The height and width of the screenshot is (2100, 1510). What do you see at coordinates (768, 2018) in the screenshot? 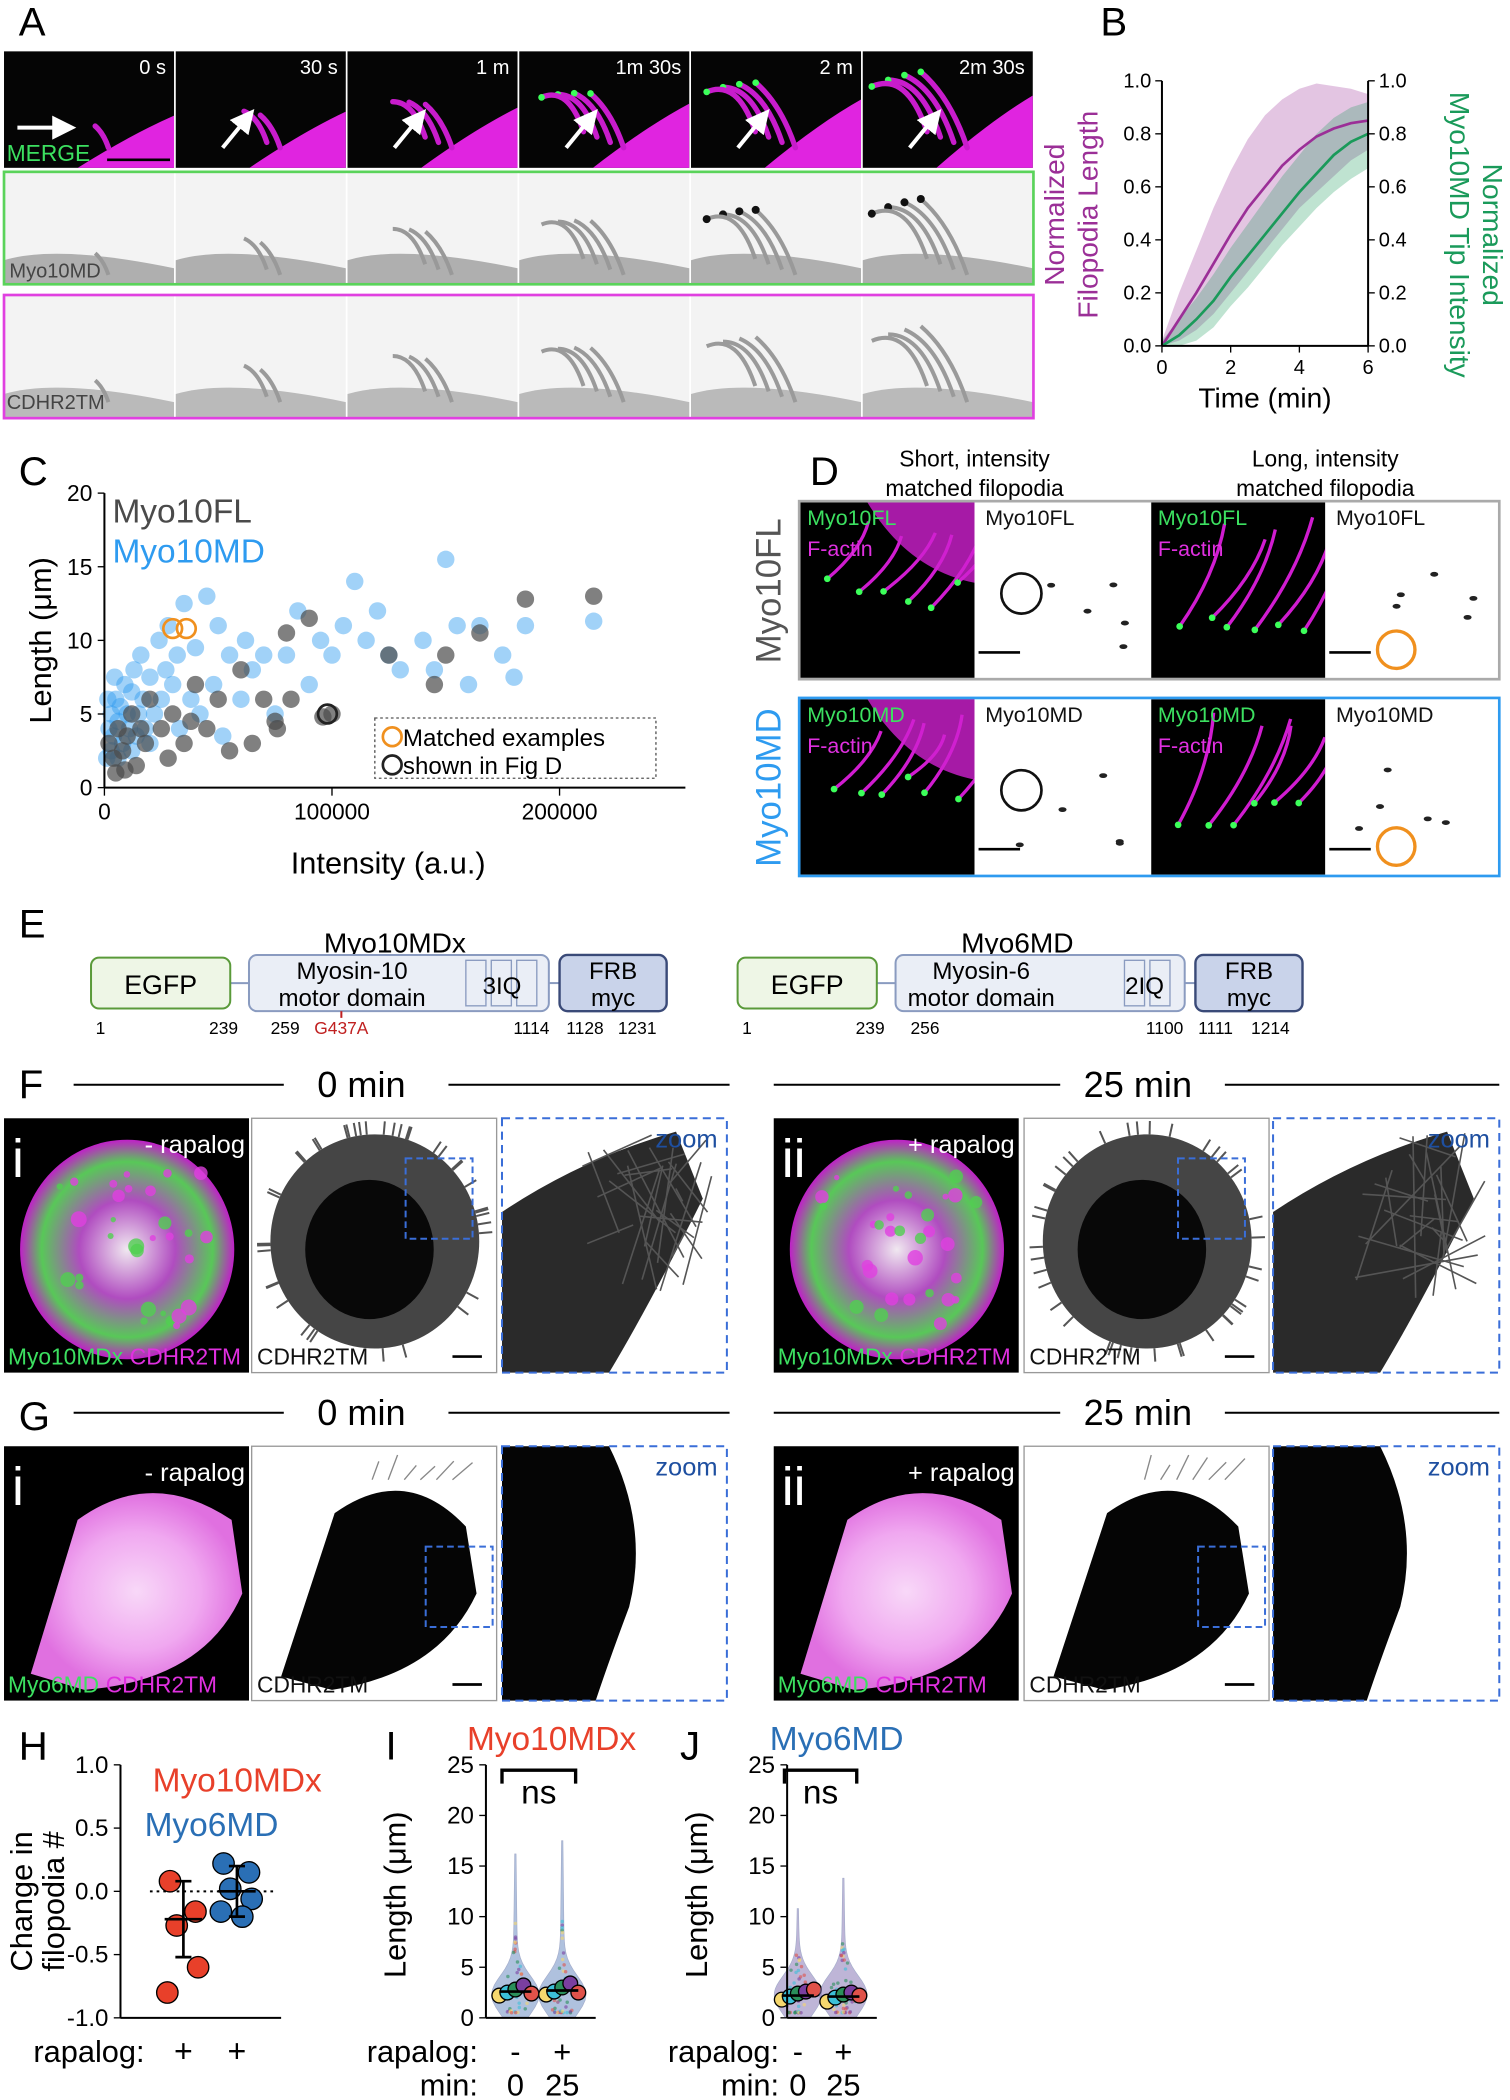
I see `y-tick-label: 0` at bounding box center [768, 2018].